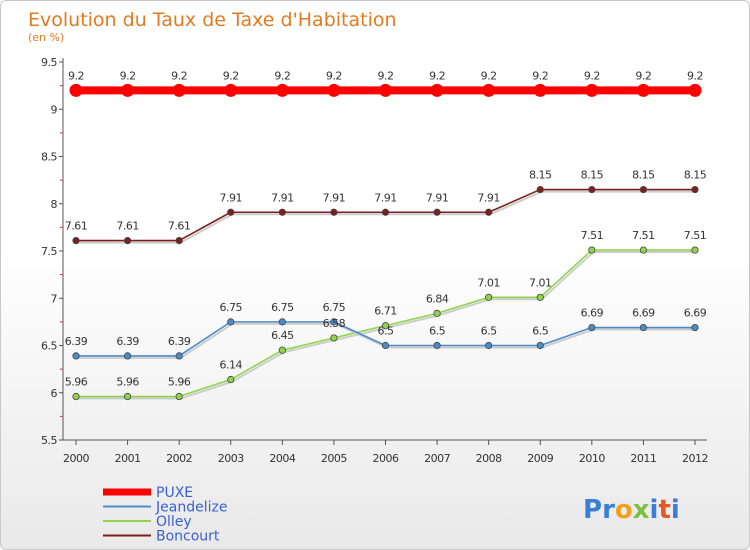 This screenshot has width=750, height=550. Describe the element at coordinates (334, 307) in the screenshot. I see `data-label: 6.75` at that location.